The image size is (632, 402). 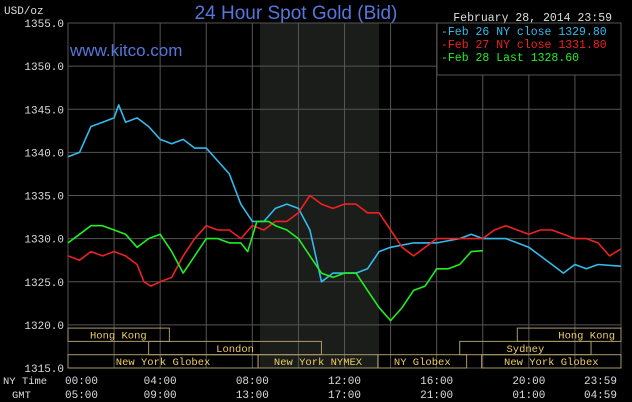 What do you see at coordinates (21, 396) in the screenshot?
I see `x-row-label: GMT` at bounding box center [21, 396].